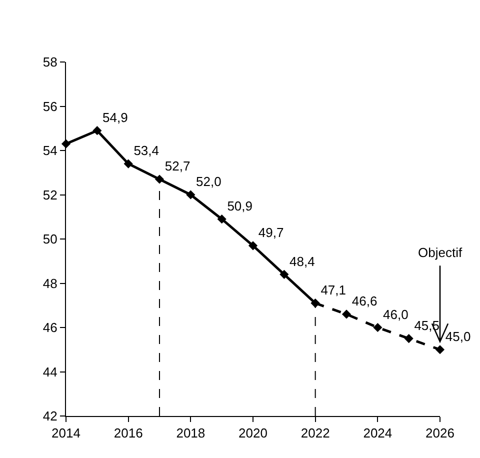 This screenshot has width=480, height=458. What do you see at coordinates (66, 433) in the screenshot?
I see `x-tick-label: 2014` at bounding box center [66, 433].